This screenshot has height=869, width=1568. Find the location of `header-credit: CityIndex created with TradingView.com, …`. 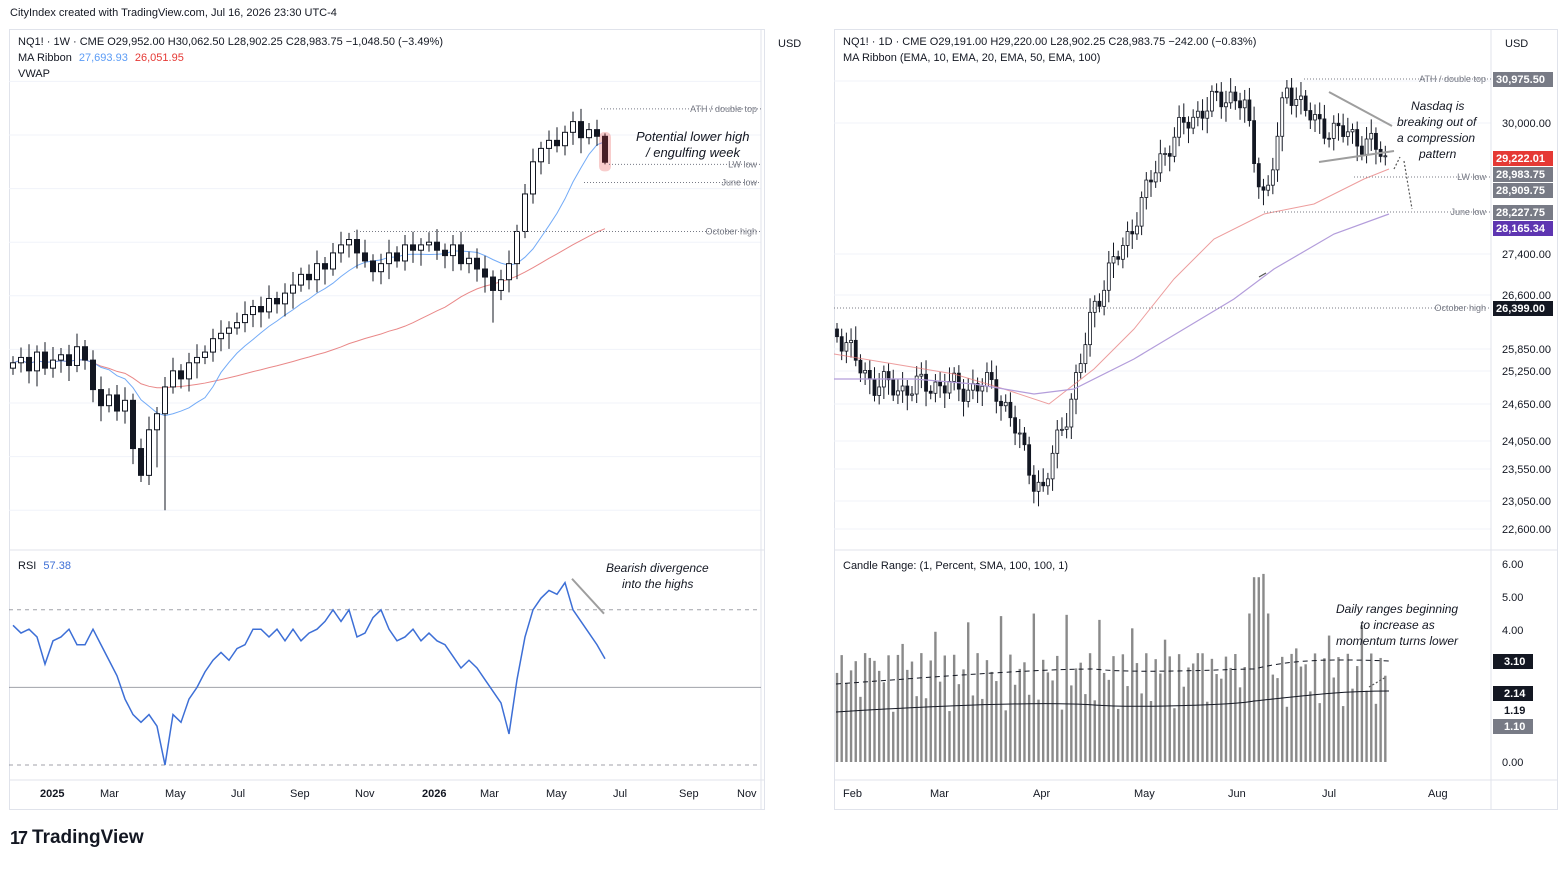

header-credit: CityIndex created with TradingView.com, … is located at coordinates (173, 13).